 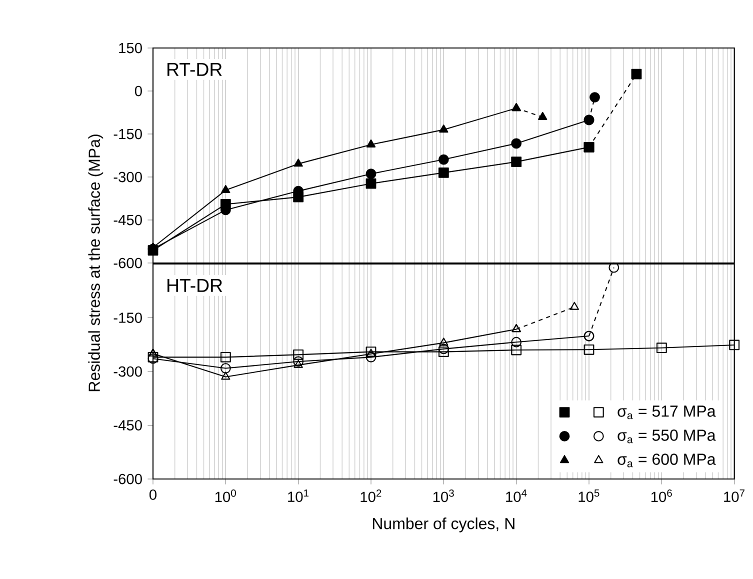 I want to click on x-tick-label: 10$^{4}$, so click(x=516, y=495).